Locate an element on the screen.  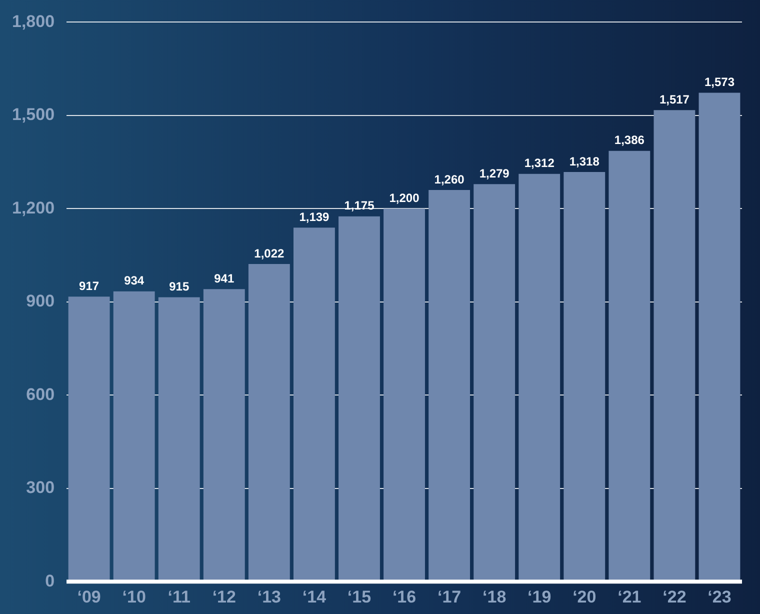
y-tick-label: 0 is located at coordinates (50, 580).